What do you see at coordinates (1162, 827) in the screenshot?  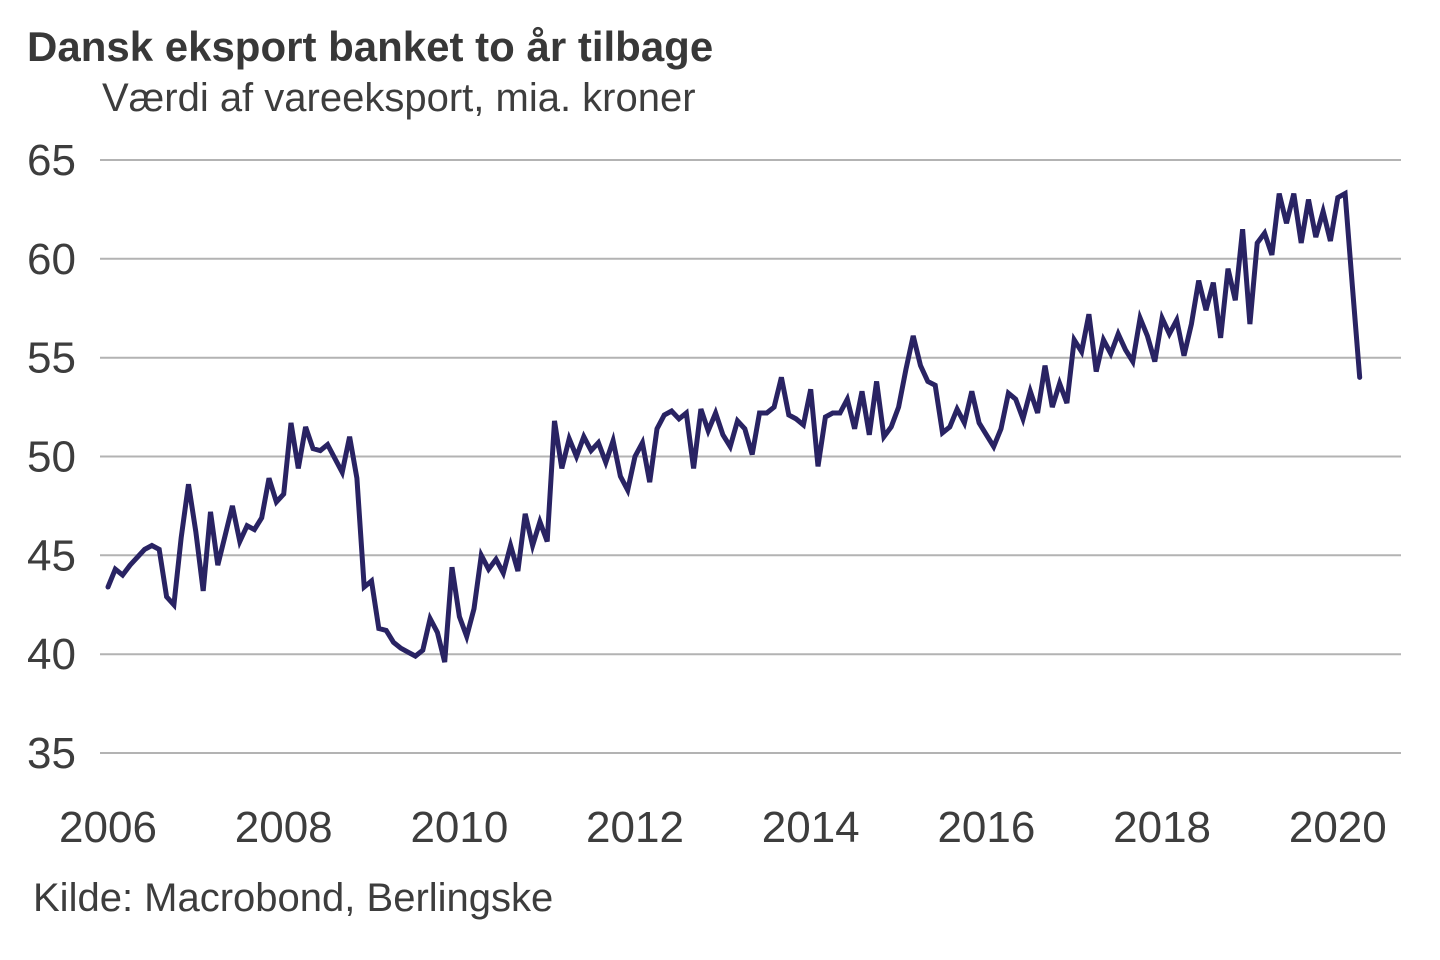 I see `x-tick-label-2018: 2018` at bounding box center [1162, 827].